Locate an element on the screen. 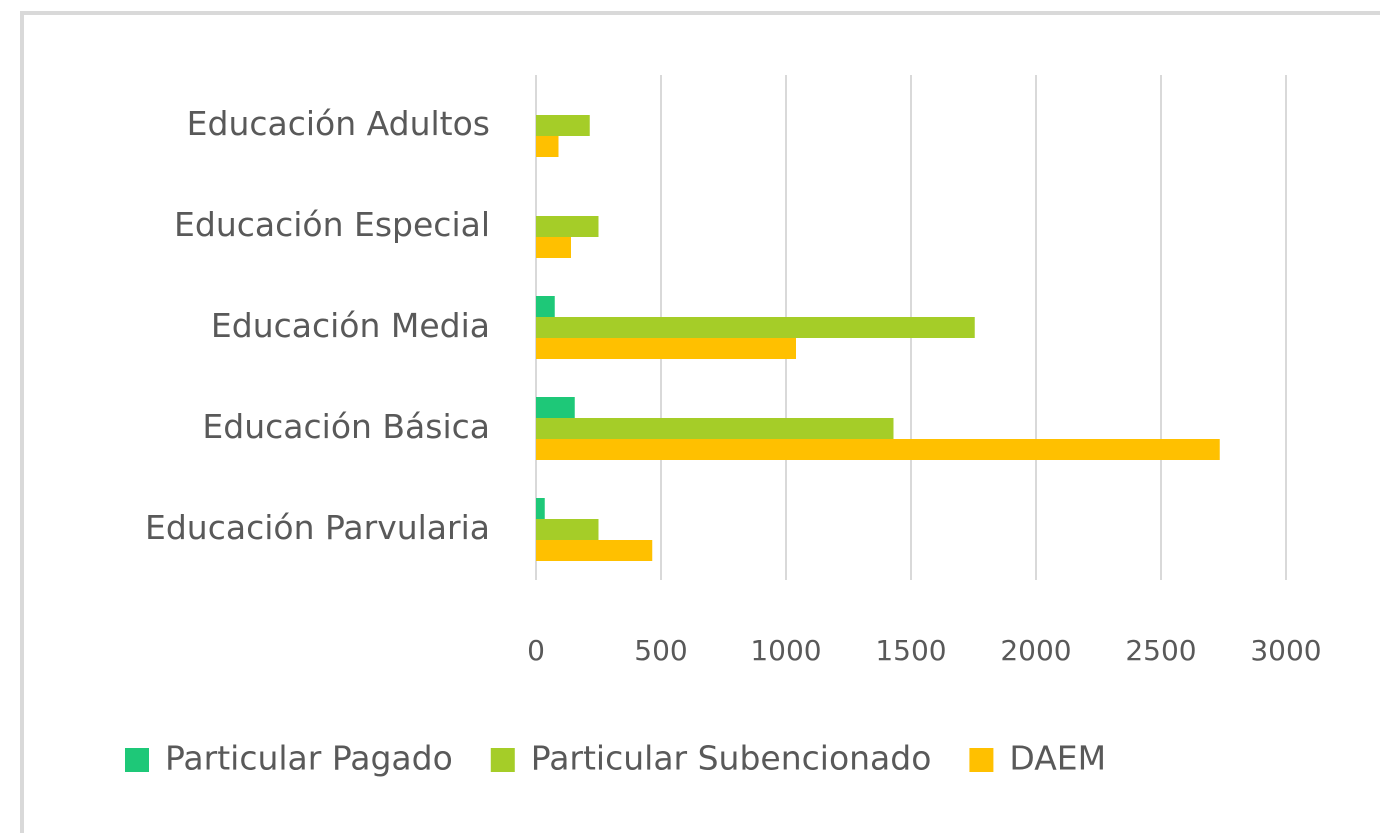 Image resolution: width=1380 pixels, height=833 pixels. y-tick-label: Educación Especial is located at coordinates (332, 224).